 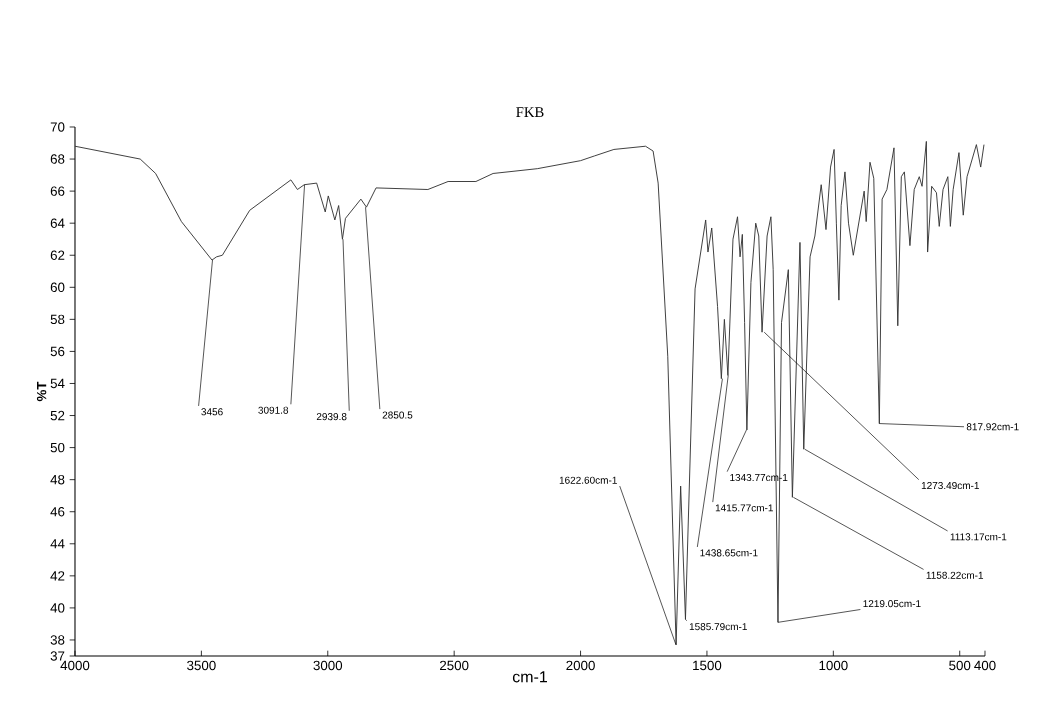 What do you see at coordinates (718, 627) in the screenshot?
I see `annotation: 1585.79cm-1` at bounding box center [718, 627].